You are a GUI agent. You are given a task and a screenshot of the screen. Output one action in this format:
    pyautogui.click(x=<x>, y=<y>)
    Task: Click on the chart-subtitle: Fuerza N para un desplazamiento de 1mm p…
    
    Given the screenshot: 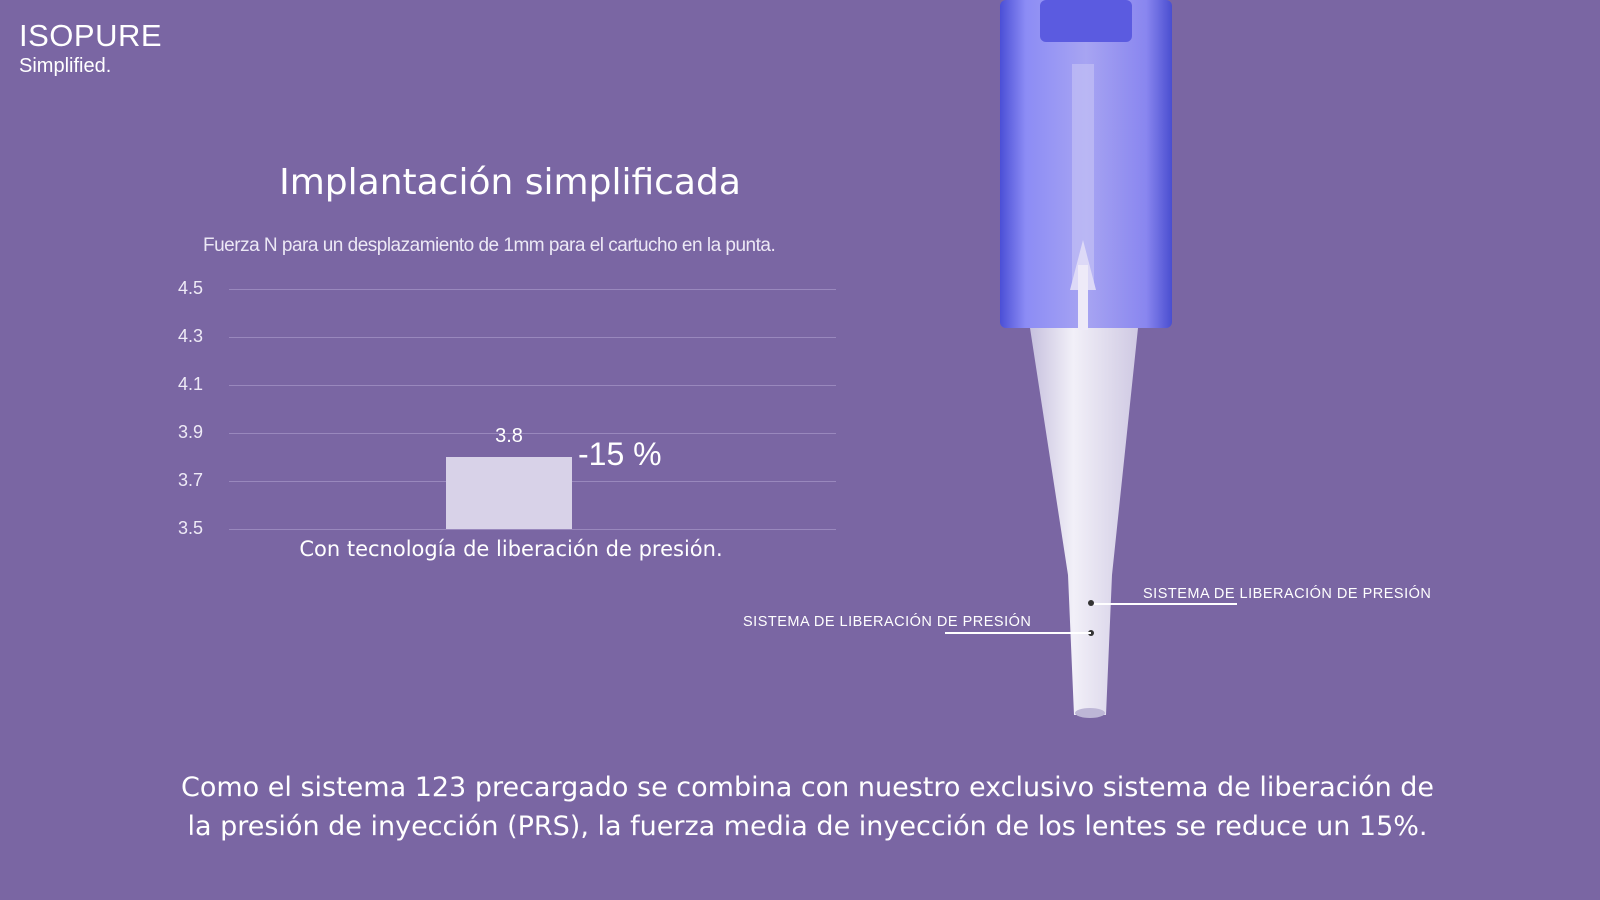 What is the action you would take?
    pyautogui.click(x=489, y=245)
    